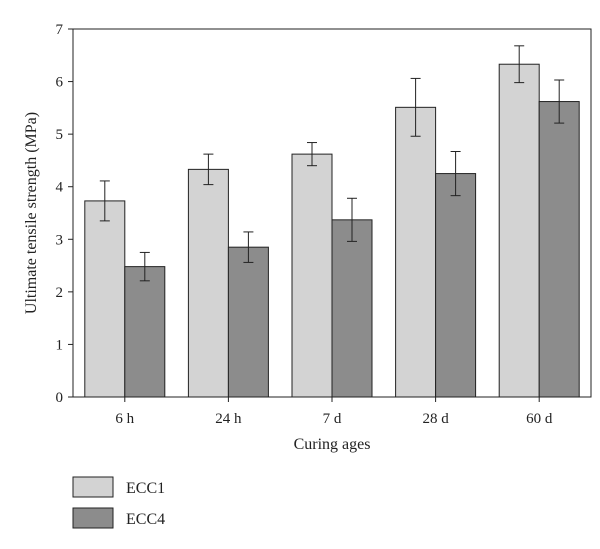  I want to click on x-tick-label: 6 h, so click(124, 419).